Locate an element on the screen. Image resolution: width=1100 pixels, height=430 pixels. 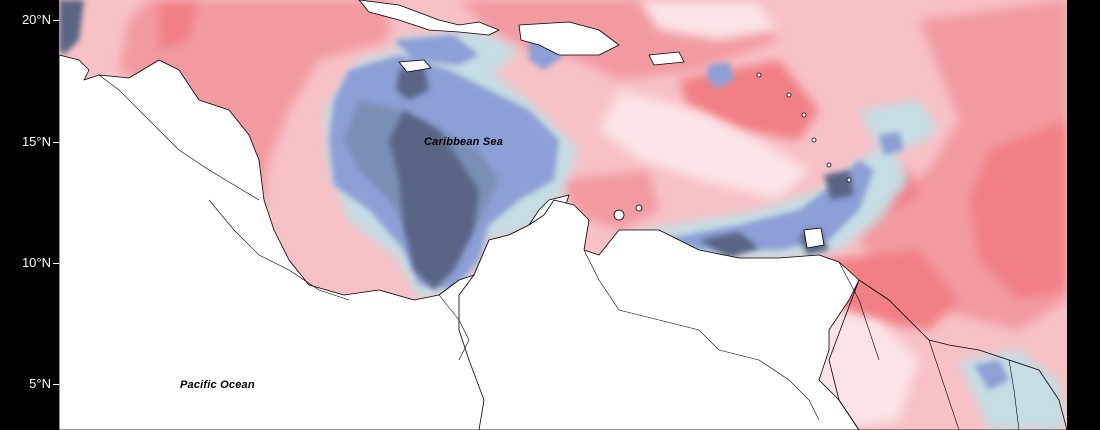
border-panama-colombia is located at coordinates (454, 327).